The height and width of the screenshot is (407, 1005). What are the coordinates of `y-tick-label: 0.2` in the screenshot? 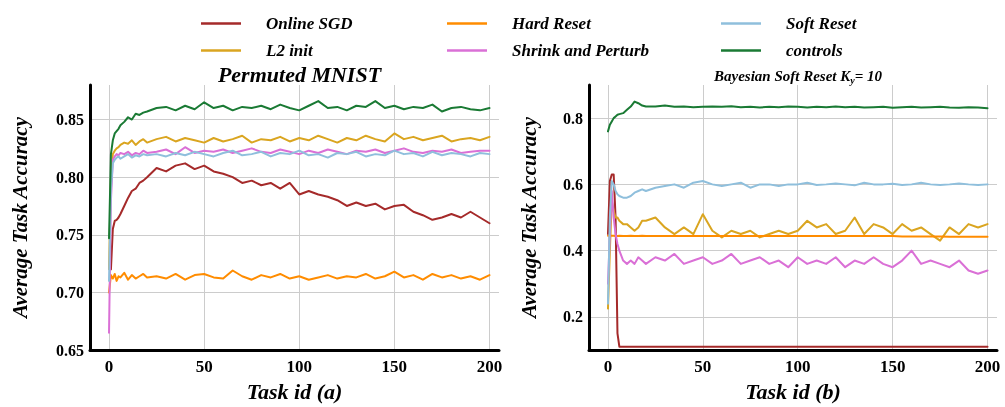 It's located at (573, 317).